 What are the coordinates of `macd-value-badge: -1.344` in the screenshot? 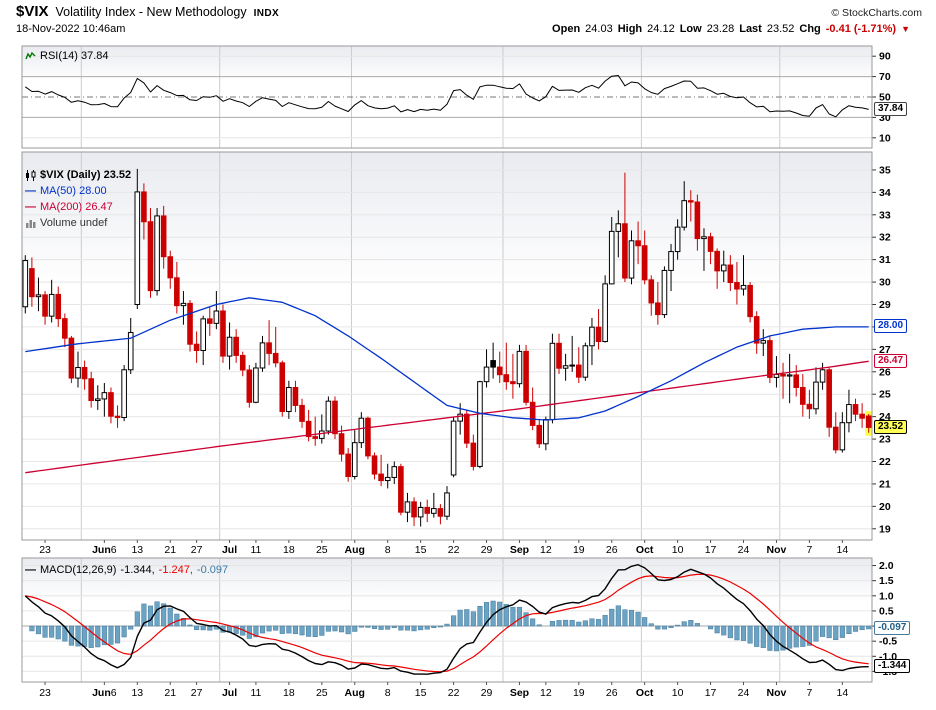 It's located at (892, 666).